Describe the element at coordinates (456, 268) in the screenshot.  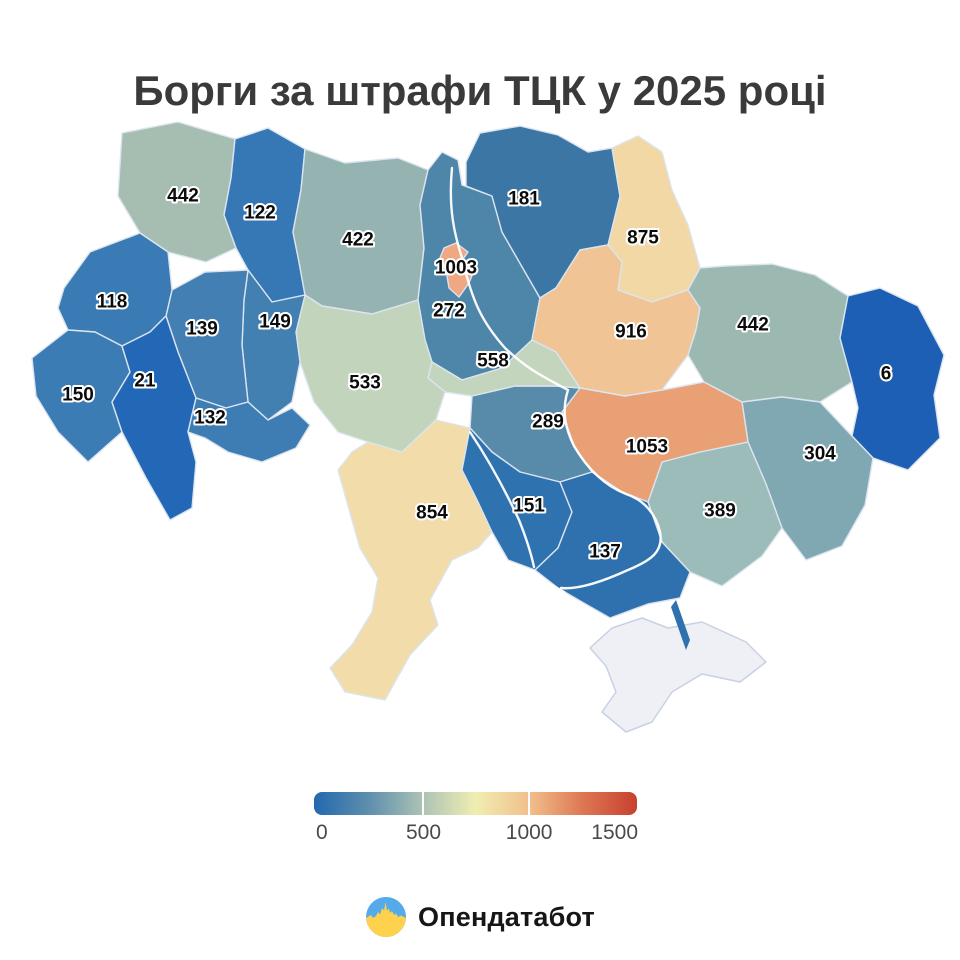
I see `region-value-label-kyiv_city: 1003` at that location.